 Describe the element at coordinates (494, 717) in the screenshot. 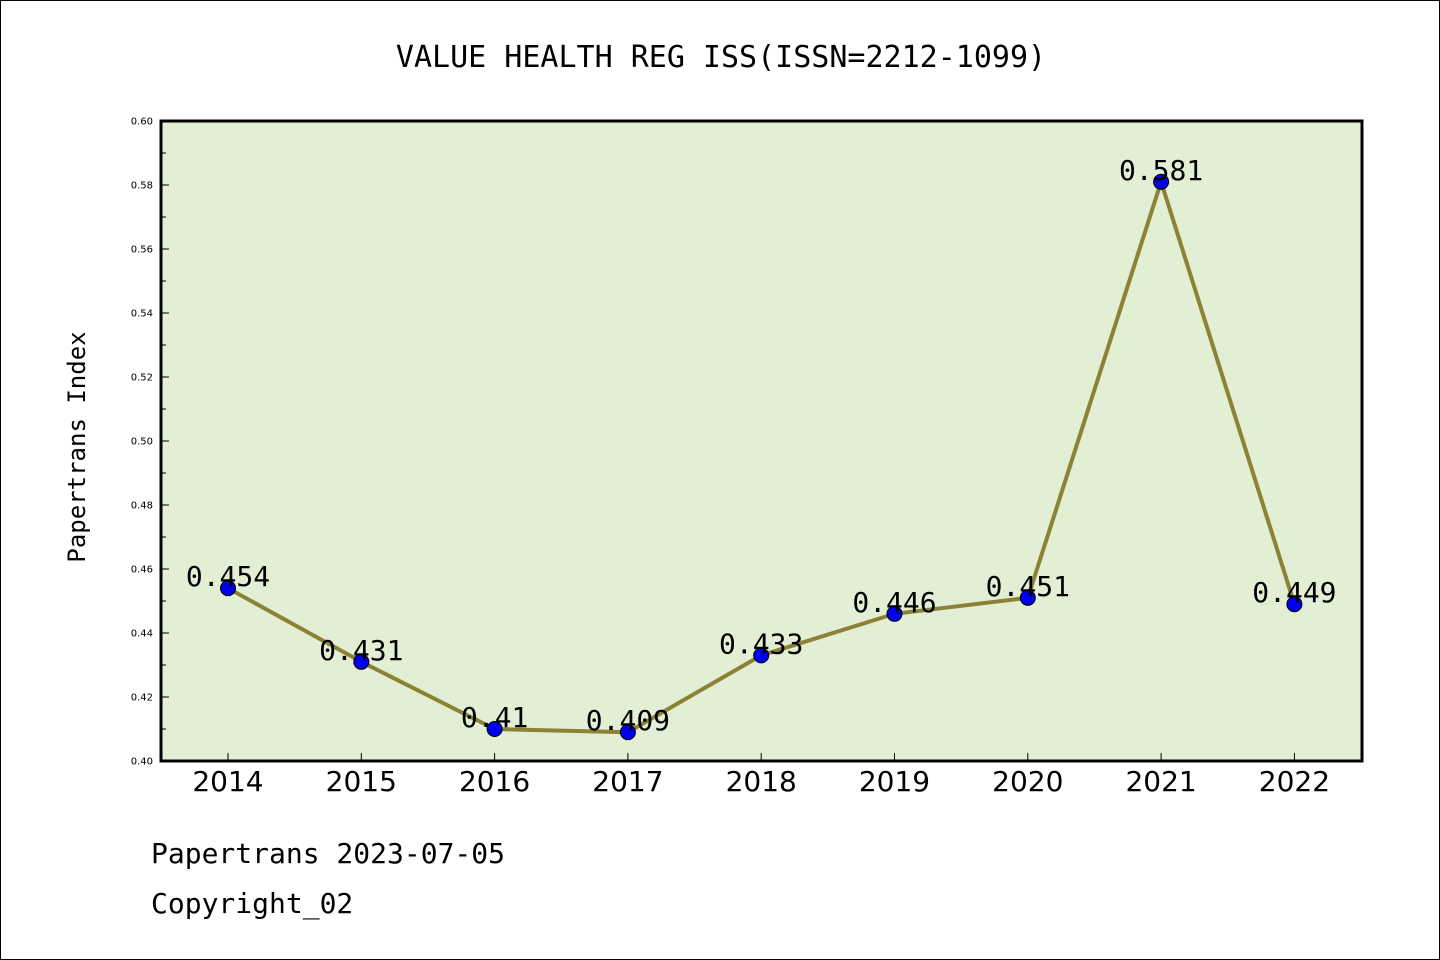

I see `data-label: 0.41` at that location.